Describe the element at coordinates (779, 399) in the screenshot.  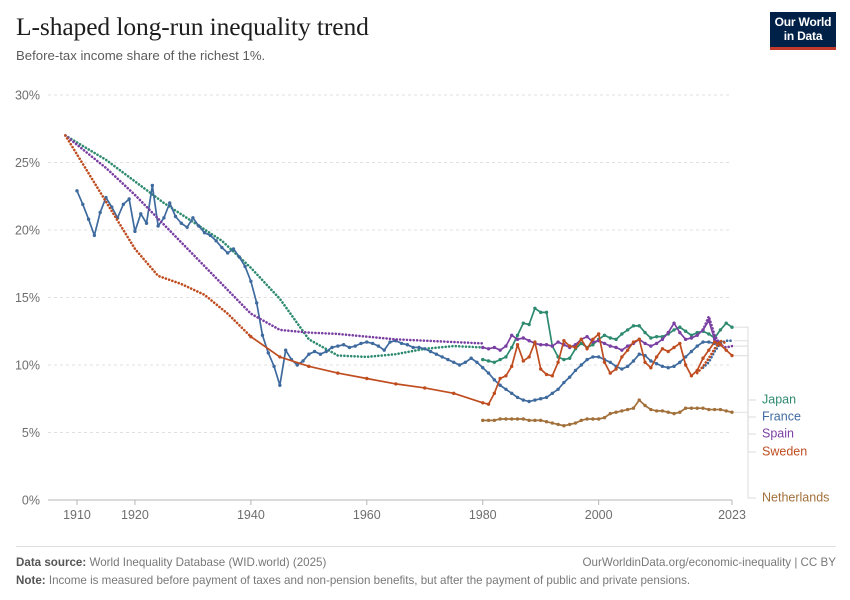
I see `legend-label-japan: Japan` at that location.